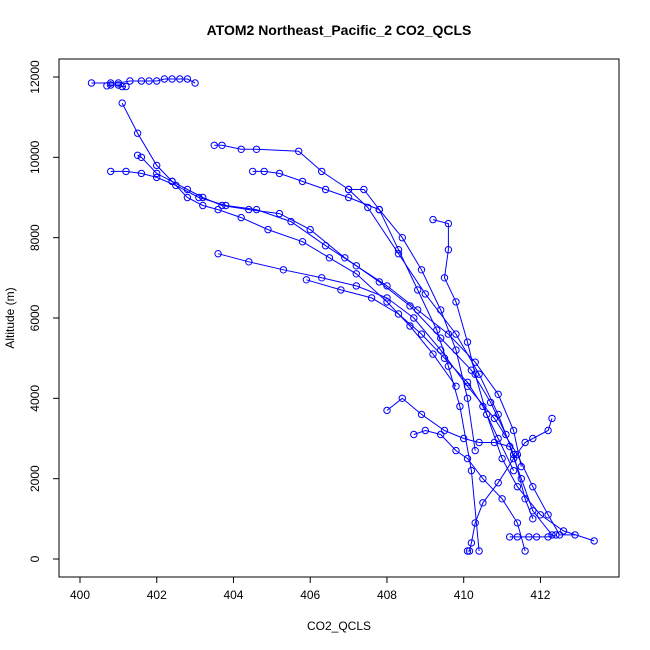 This screenshot has height=650, width=650. I want to click on x-tick-label: 412, so click(540, 595).